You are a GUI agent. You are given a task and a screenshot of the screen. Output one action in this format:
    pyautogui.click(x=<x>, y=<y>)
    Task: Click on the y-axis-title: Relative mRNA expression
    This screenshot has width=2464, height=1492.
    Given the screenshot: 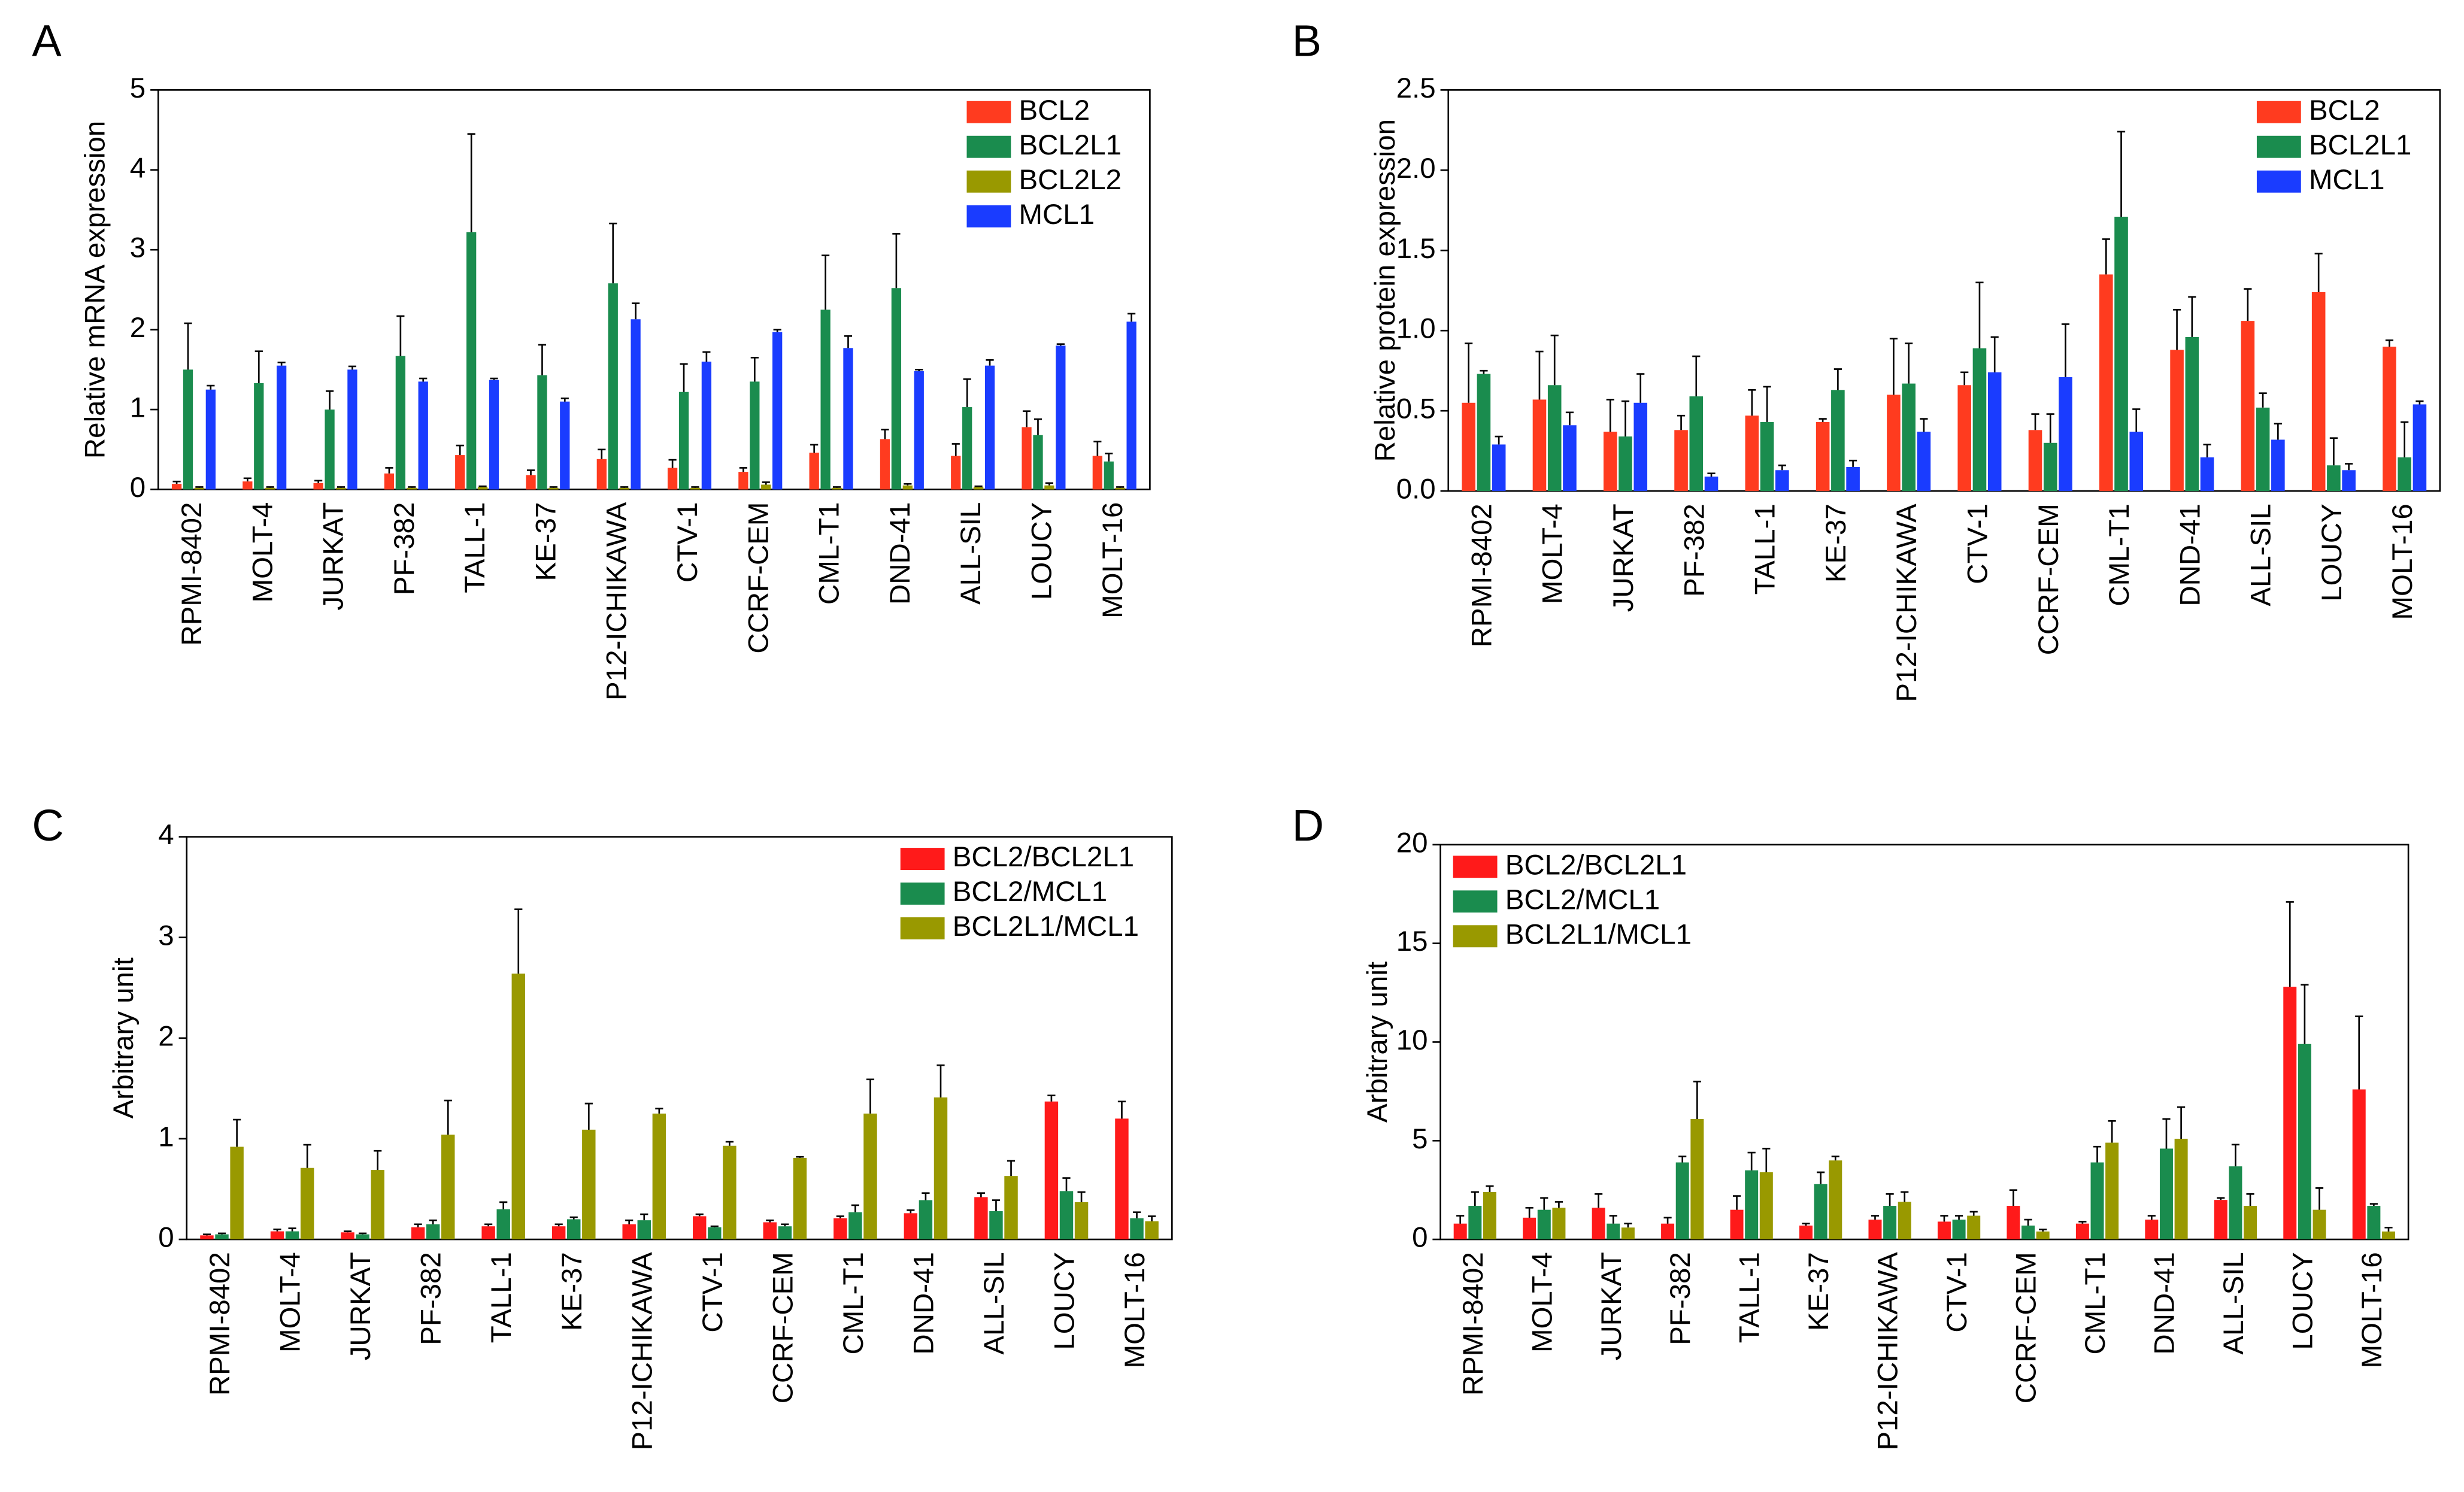 What is the action you would take?
    pyautogui.click(x=95, y=290)
    